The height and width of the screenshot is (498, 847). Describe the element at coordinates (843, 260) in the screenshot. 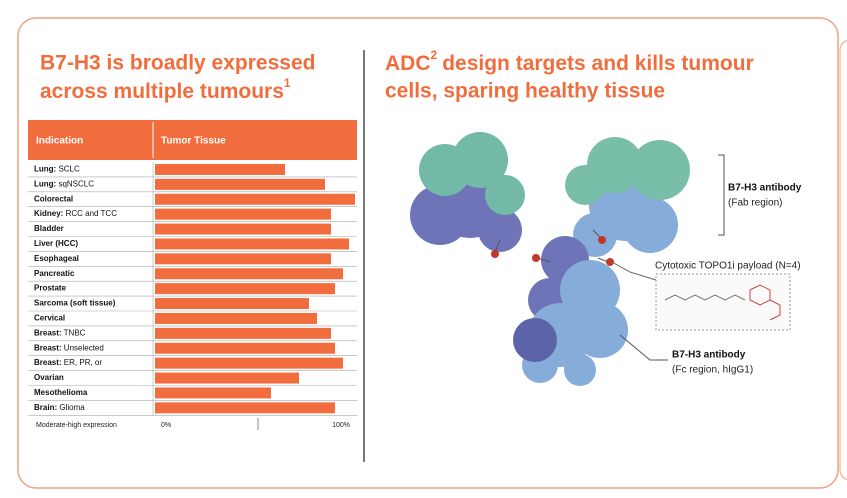

I see `next-card` at that location.